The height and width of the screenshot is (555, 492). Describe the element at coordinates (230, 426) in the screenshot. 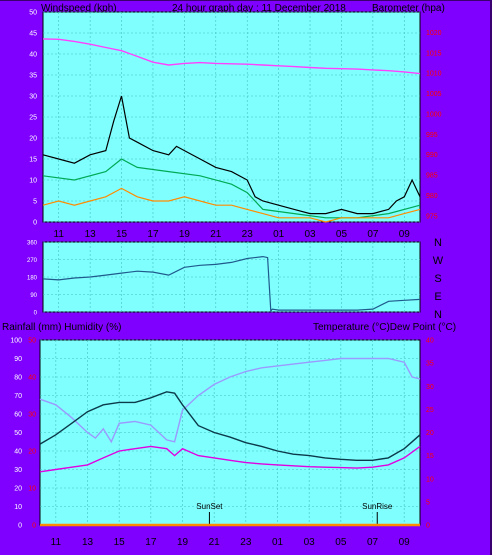

I see `series-line-temperature-c-` at that location.